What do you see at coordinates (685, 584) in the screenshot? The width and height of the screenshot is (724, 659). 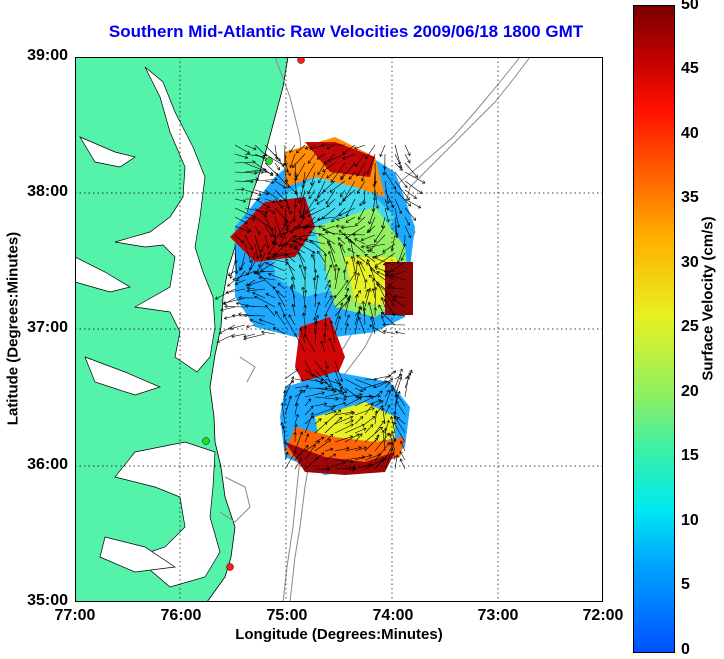 I see `colorbar-tick: 5` at bounding box center [685, 584].